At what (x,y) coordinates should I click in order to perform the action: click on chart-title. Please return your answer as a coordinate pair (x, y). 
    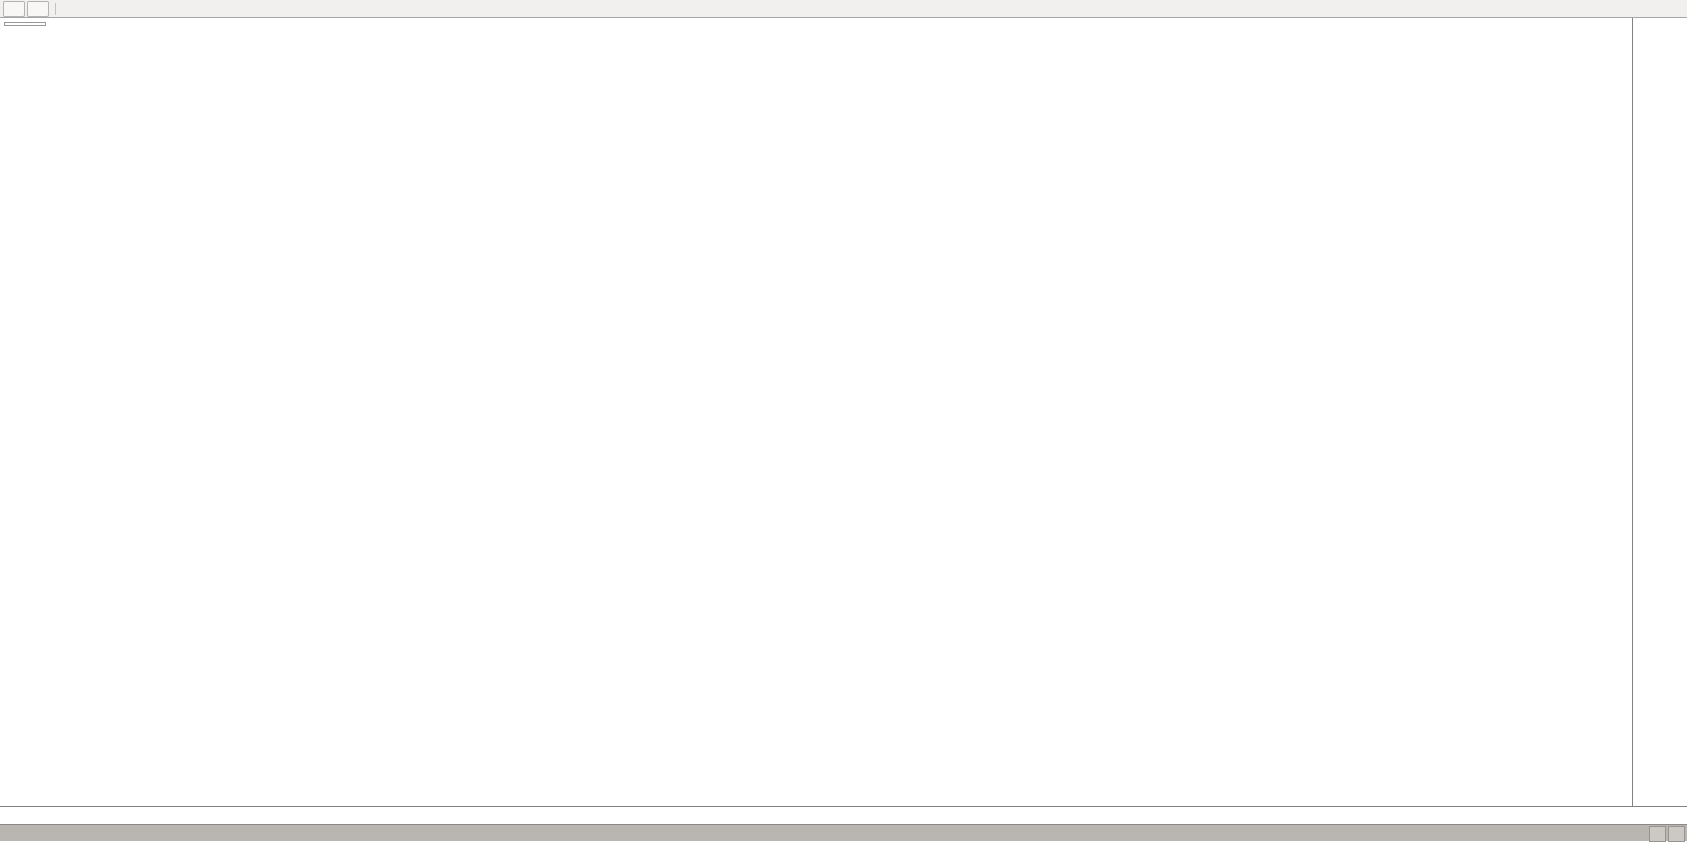
    Looking at the image, I should click on (25, 24).